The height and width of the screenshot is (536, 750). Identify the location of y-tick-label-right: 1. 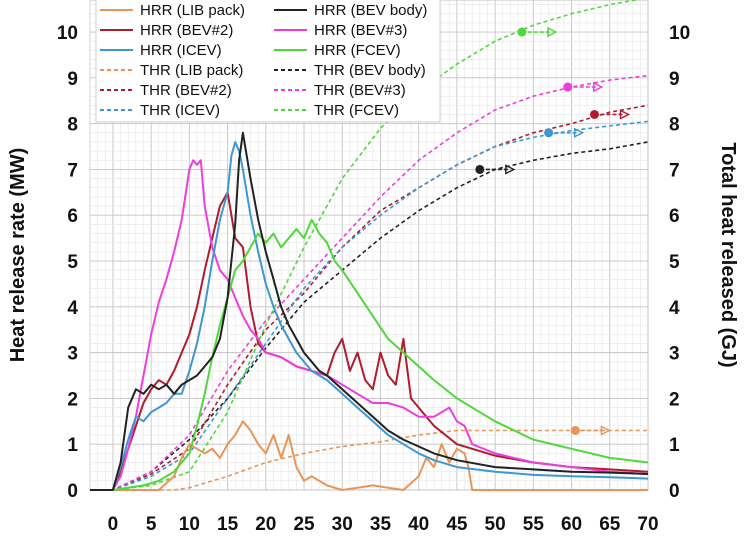
(674, 445).